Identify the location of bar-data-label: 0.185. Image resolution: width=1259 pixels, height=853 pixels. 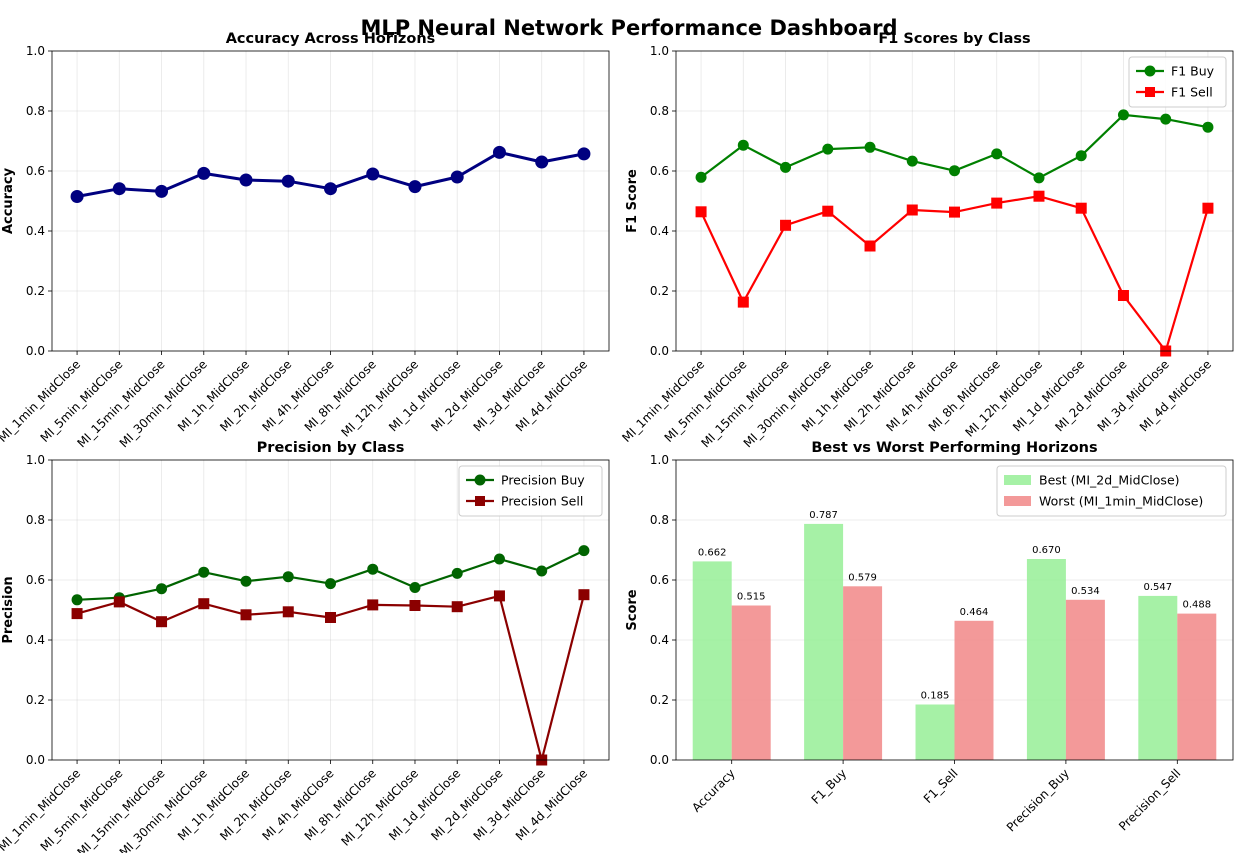
(935, 696).